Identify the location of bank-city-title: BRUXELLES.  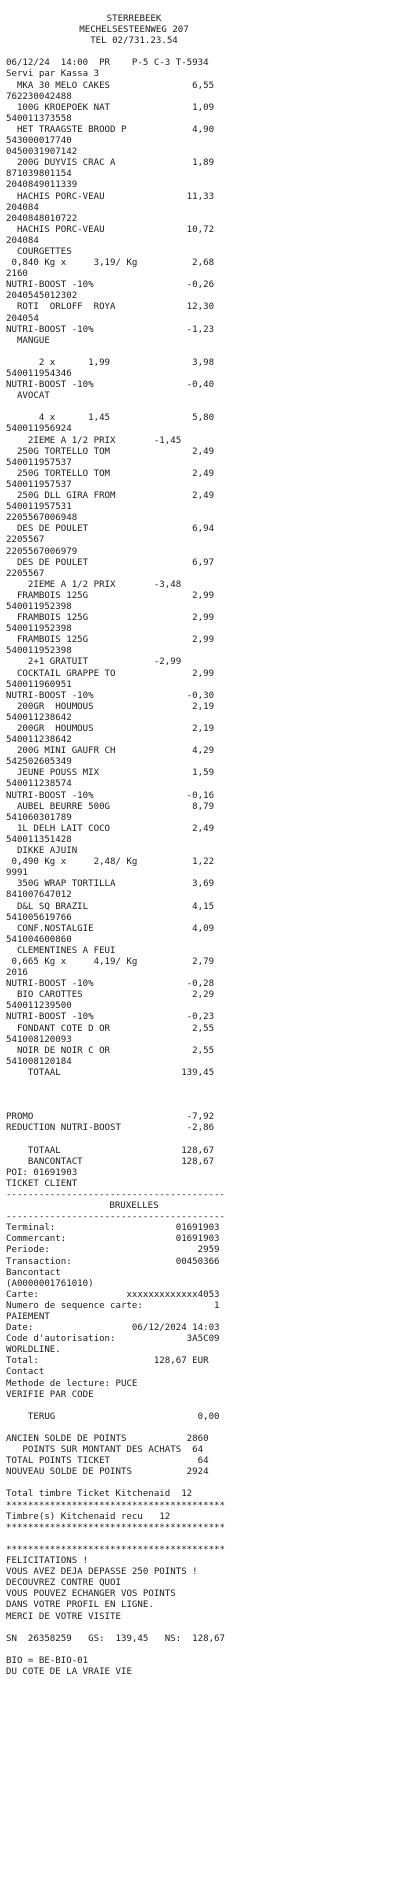
(134, 1206).